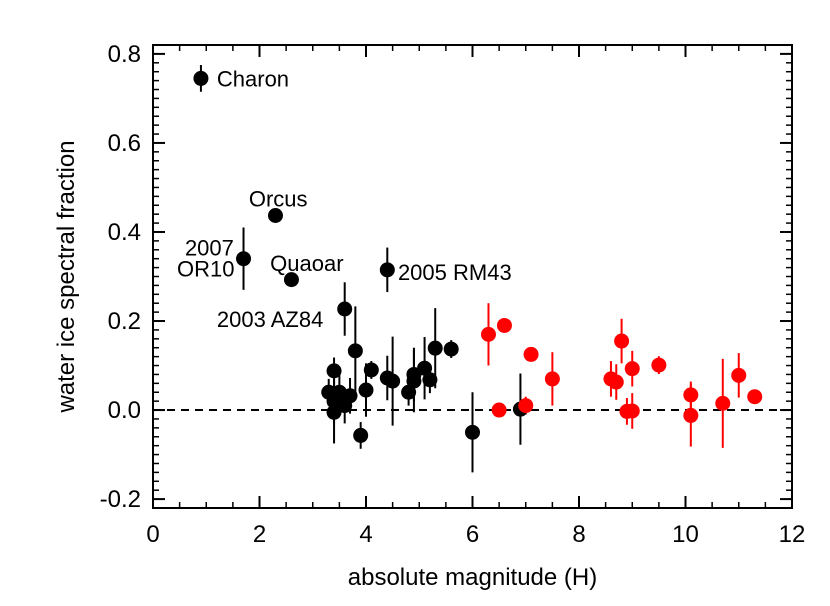  I want to click on x-tick-label: 6, so click(472, 534).